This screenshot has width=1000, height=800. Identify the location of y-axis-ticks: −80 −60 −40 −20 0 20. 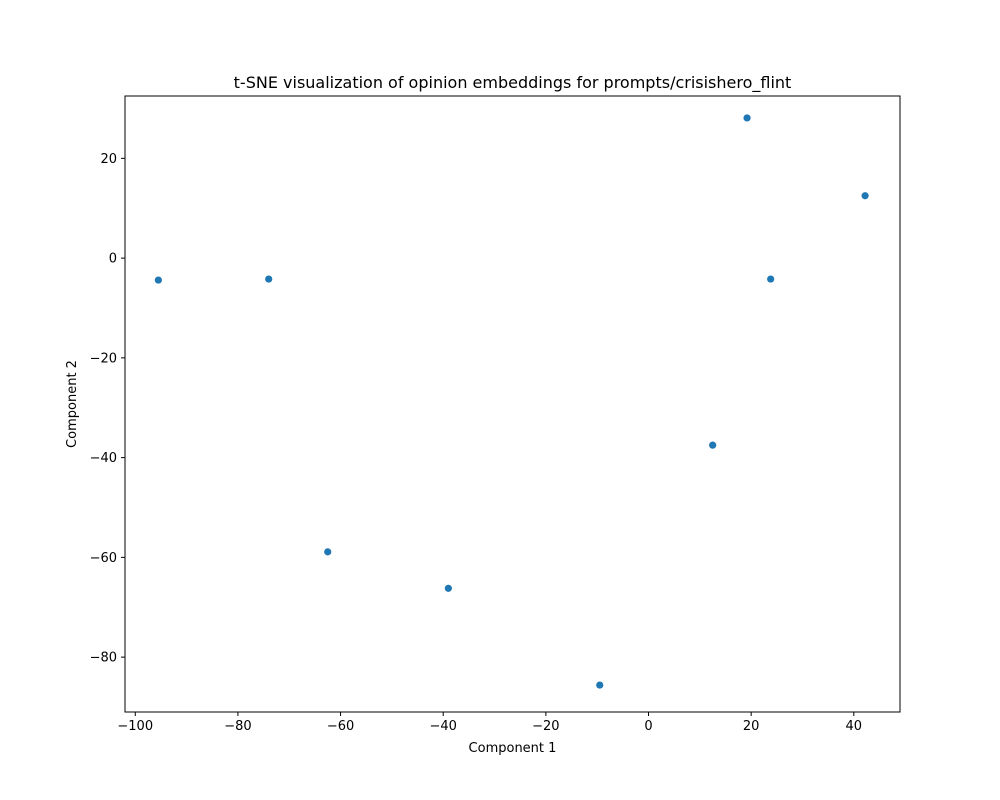
(107, 409).